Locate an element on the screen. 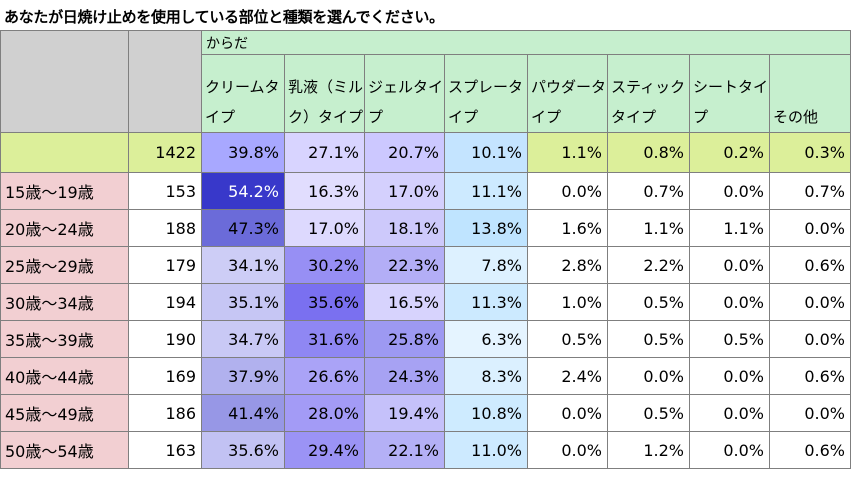 This screenshot has width=851, height=495. cell-sheet: 0.5% is located at coordinates (729, 339).